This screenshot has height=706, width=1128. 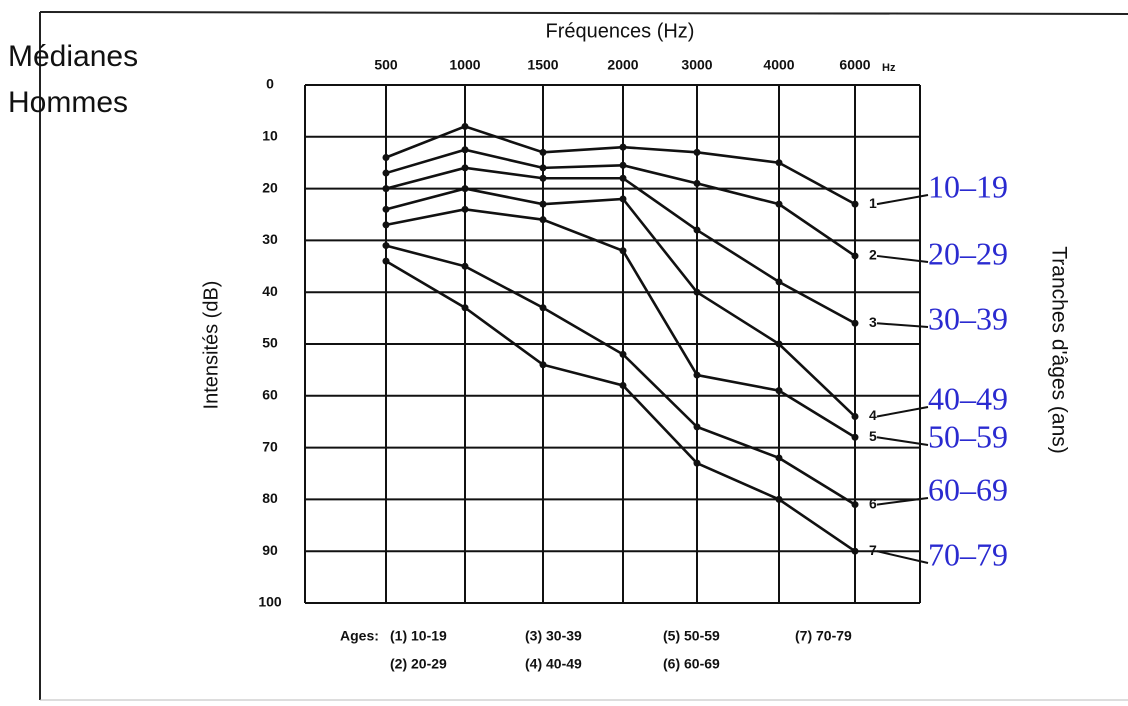 What do you see at coordinates (542, 65) in the screenshot?
I see `x-tick-label: 1500` at bounding box center [542, 65].